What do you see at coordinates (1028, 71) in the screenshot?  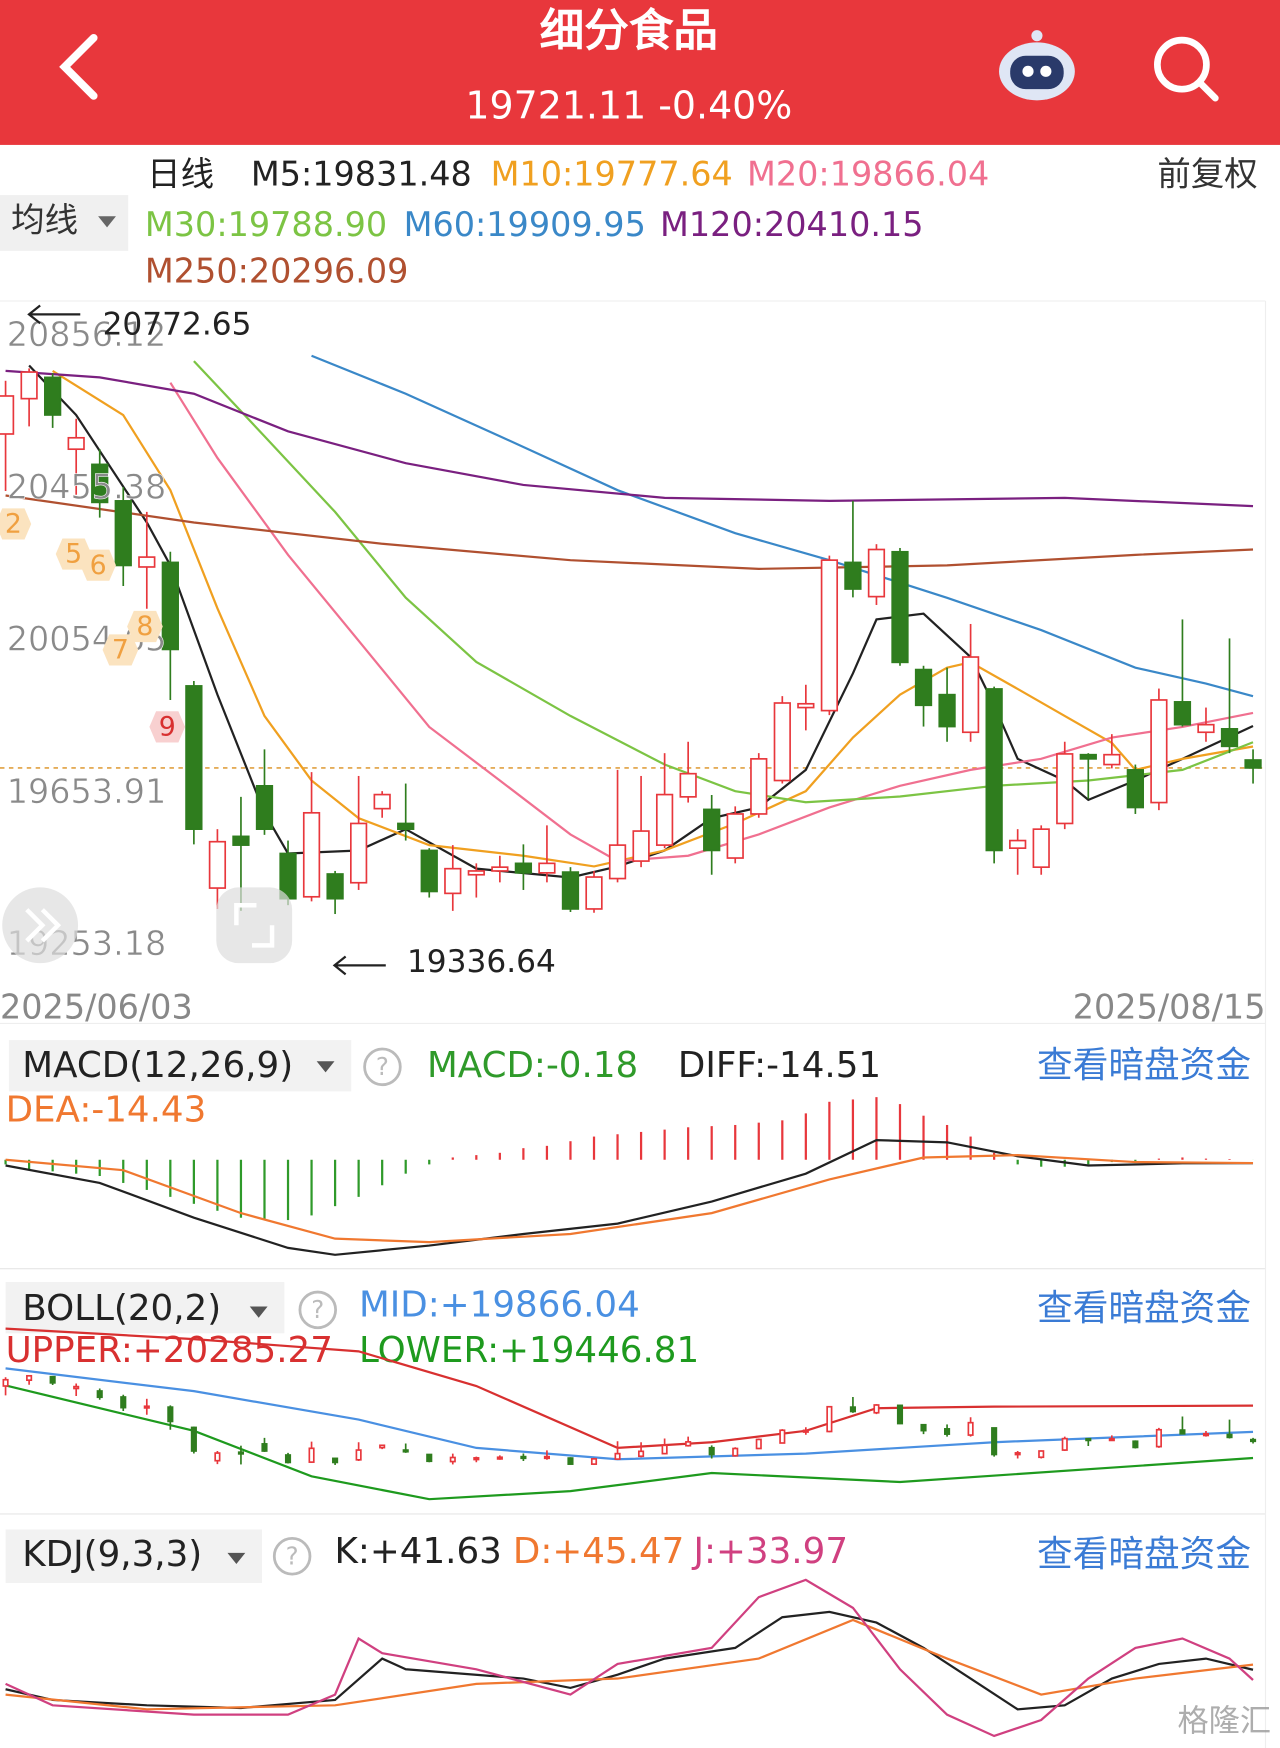 I see `robot-eye` at bounding box center [1028, 71].